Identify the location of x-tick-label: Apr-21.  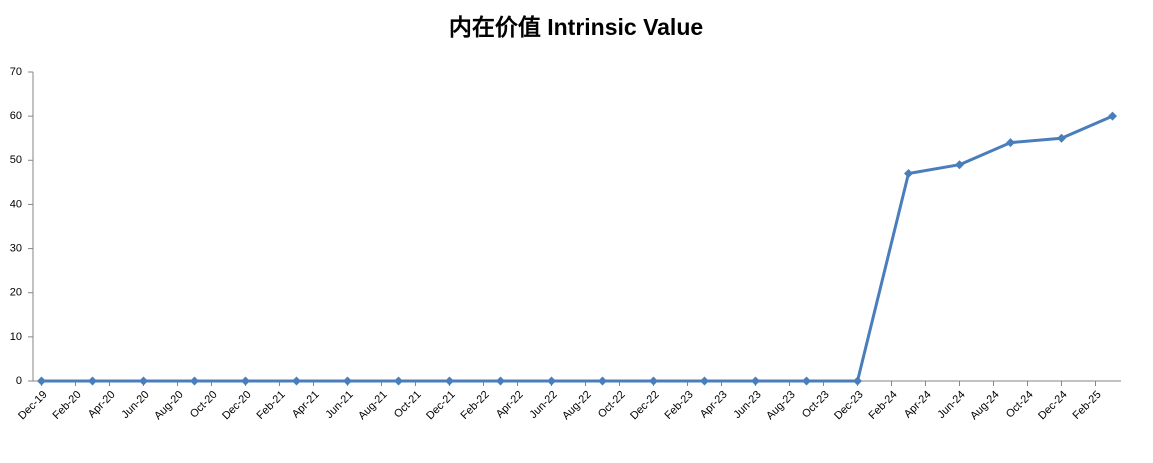
(306, 405).